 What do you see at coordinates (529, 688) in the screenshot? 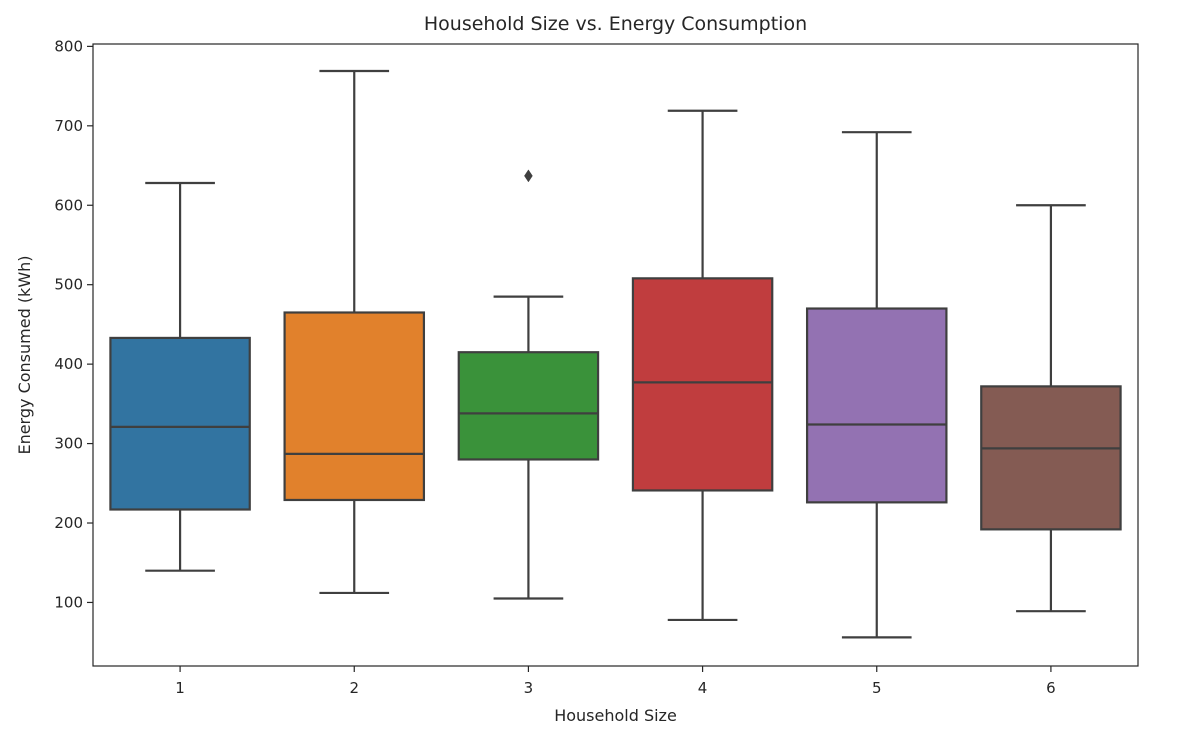
I see `x-tick-label: 3` at bounding box center [529, 688].